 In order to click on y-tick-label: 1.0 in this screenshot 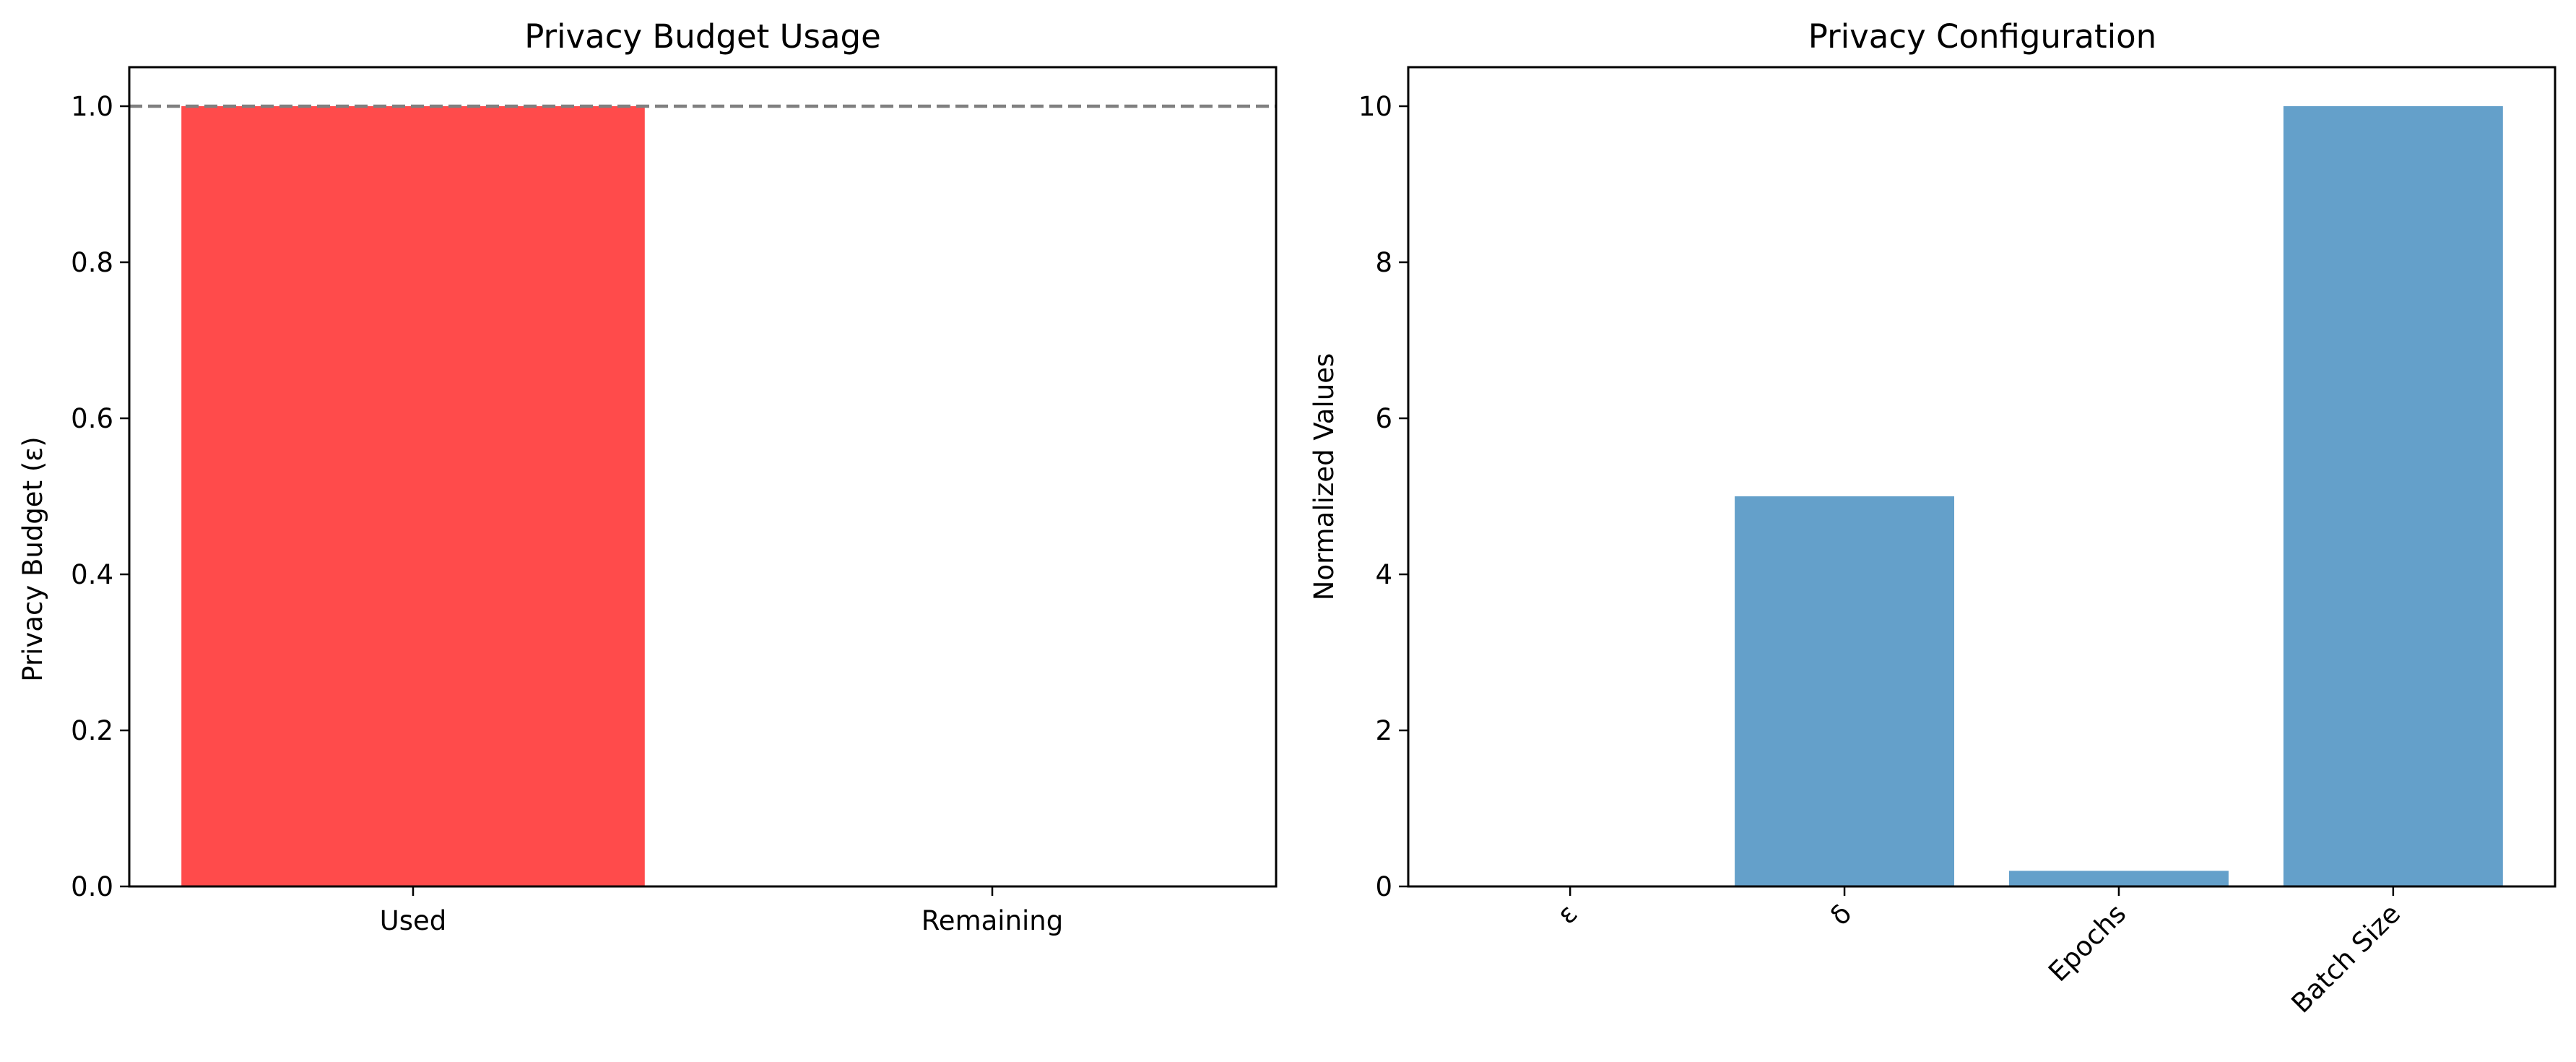, I will do `click(92, 106)`.